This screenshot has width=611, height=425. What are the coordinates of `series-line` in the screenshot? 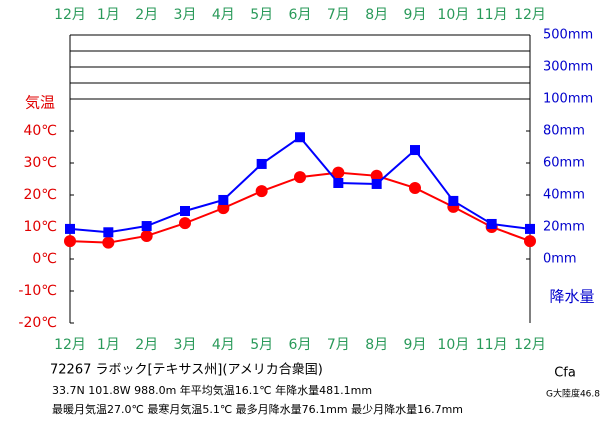 It's located at (300, 207).